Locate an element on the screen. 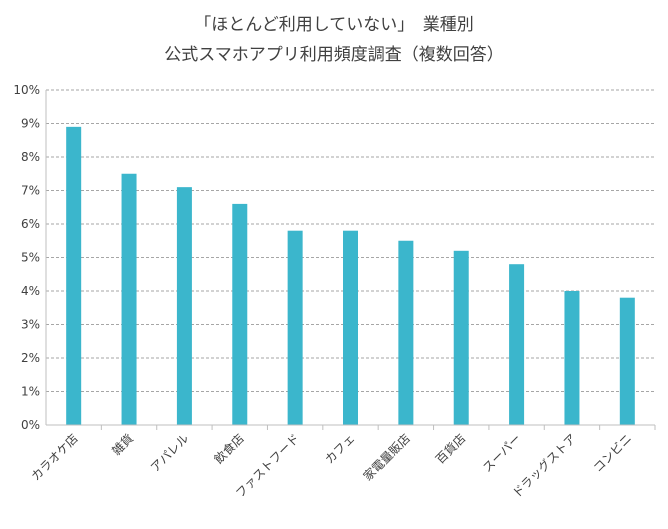 This screenshot has height=529, width=668. y-tick-label: 7% is located at coordinates (30, 191).